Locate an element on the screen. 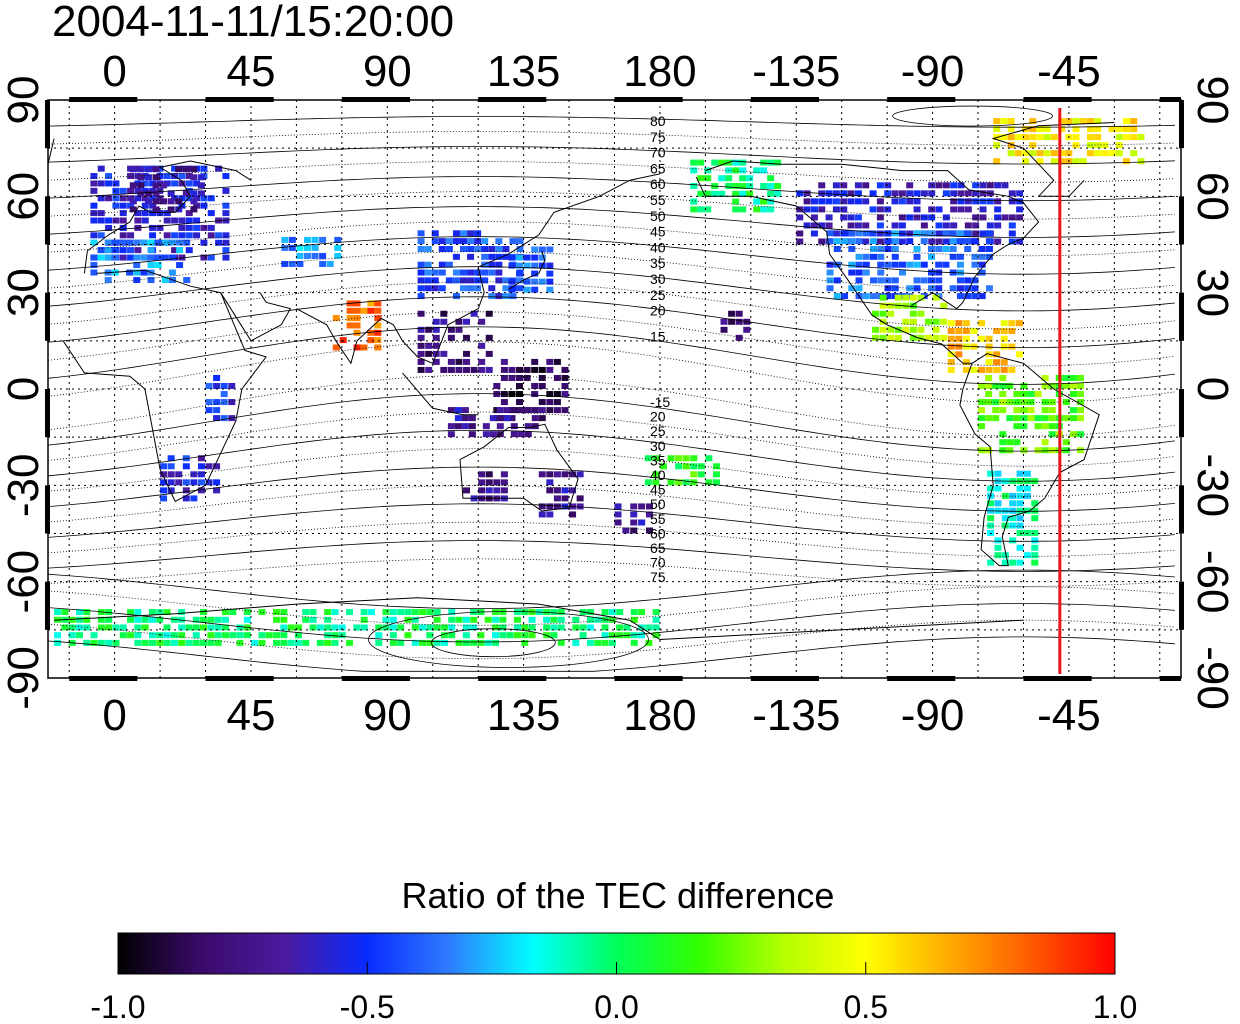 This screenshot has width=1240, height=1024. contour-label: 75 is located at coordinates (658, 577).